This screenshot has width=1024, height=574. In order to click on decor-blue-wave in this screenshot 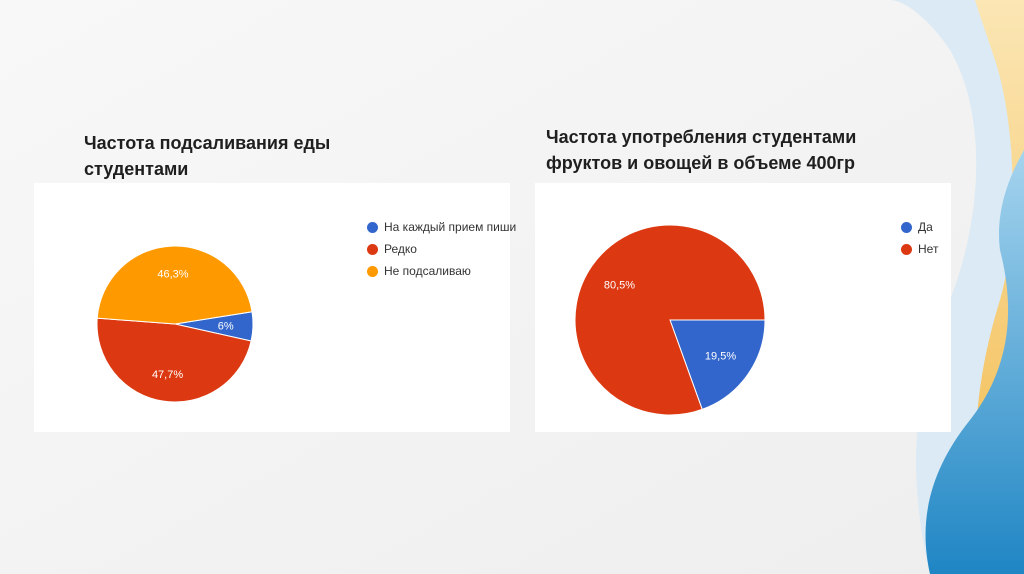, I will do `click(974, 362)`.